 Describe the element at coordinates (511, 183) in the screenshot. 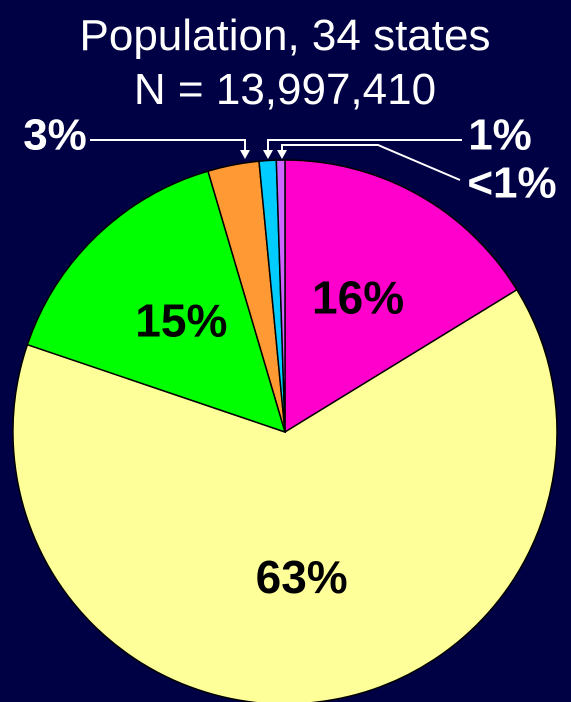

I see `value-label: <1%` at that location.